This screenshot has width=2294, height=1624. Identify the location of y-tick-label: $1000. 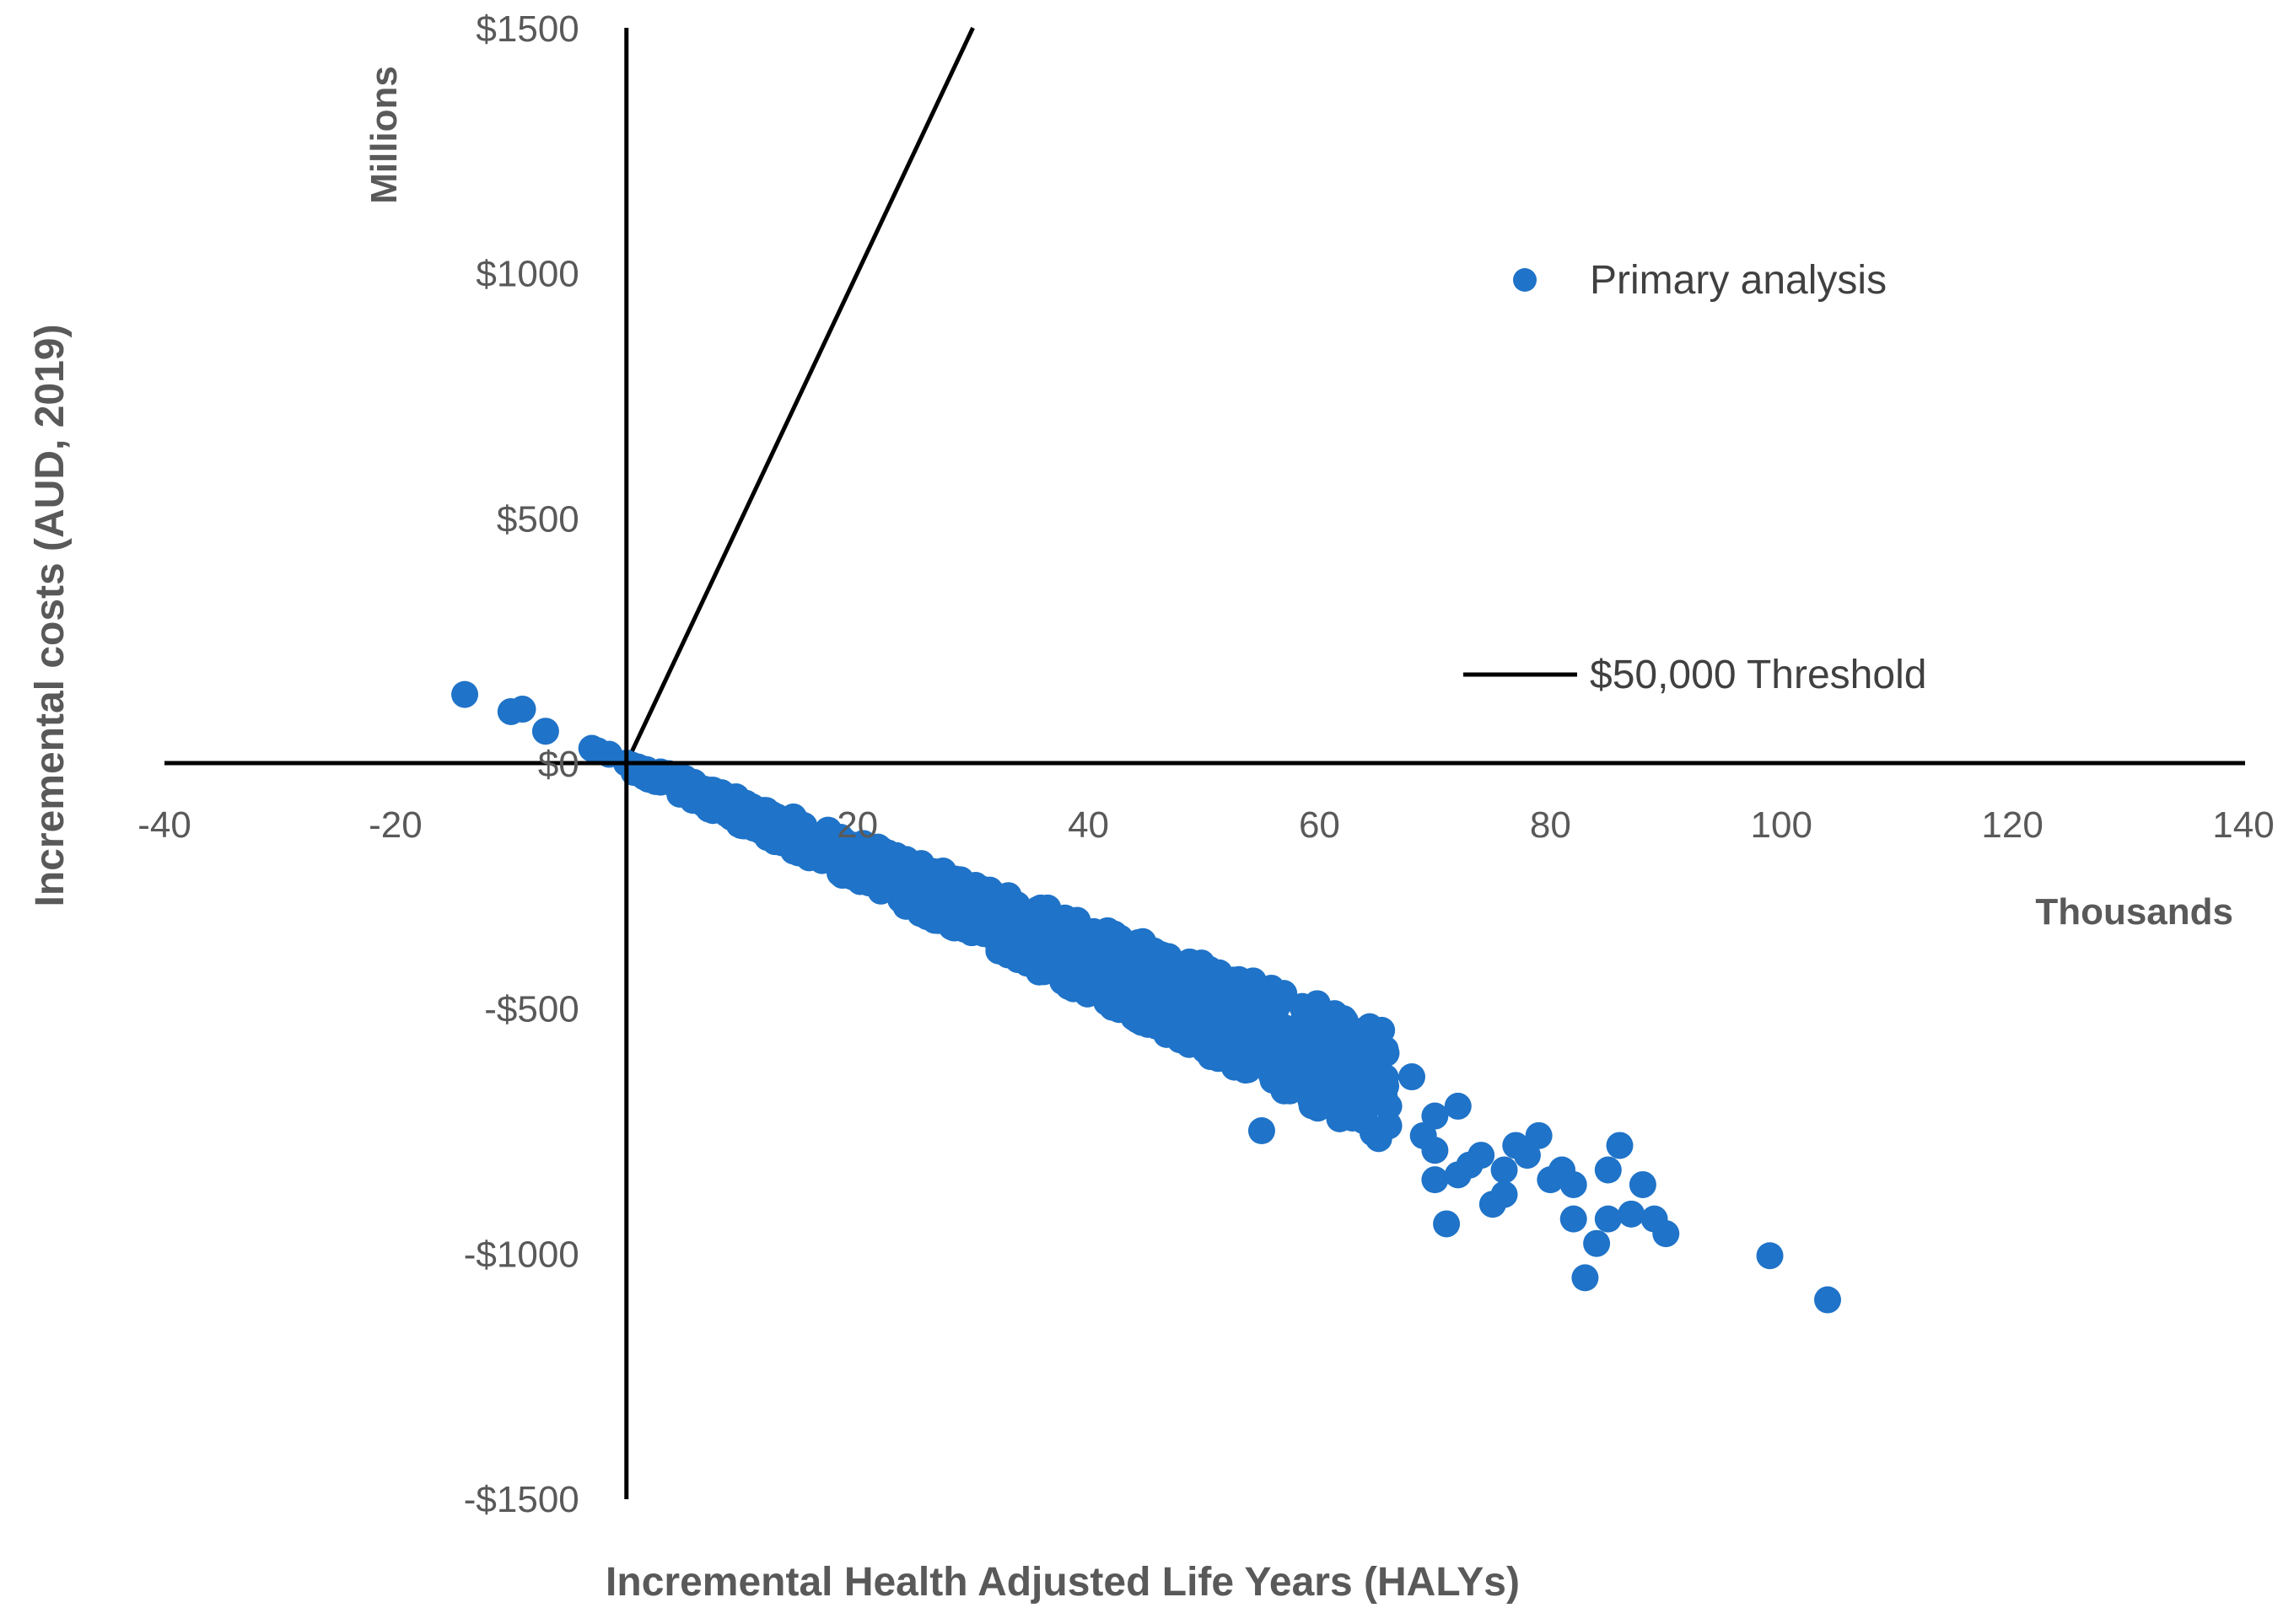
(527, 274).